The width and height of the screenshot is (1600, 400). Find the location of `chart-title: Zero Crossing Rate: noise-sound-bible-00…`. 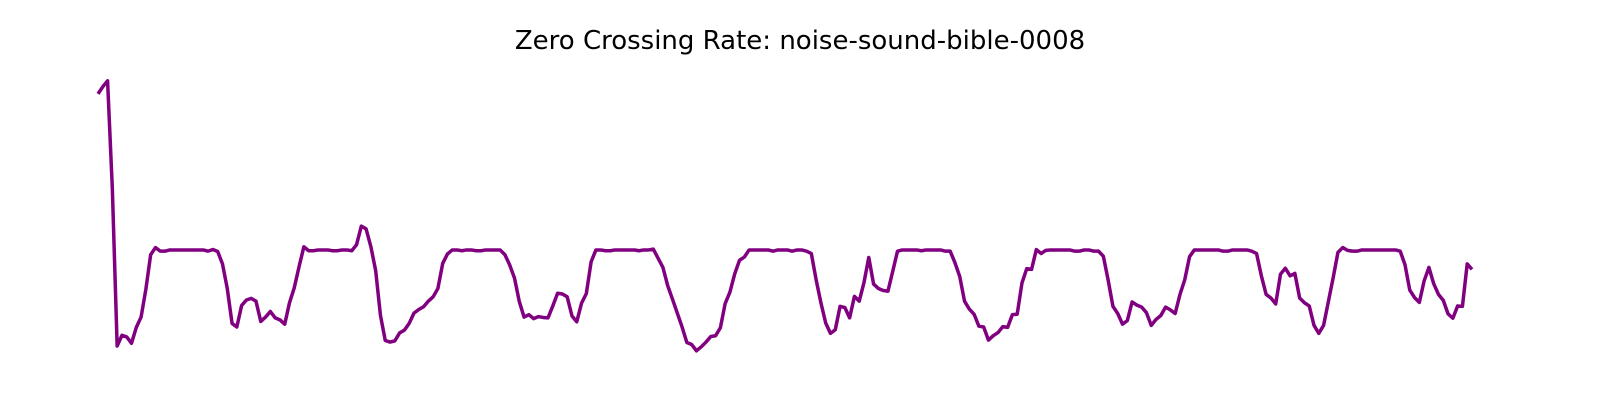

chart-title: Zero Crossing Rate: noise-sound-bible-00… is located at coordinates (800, 41).